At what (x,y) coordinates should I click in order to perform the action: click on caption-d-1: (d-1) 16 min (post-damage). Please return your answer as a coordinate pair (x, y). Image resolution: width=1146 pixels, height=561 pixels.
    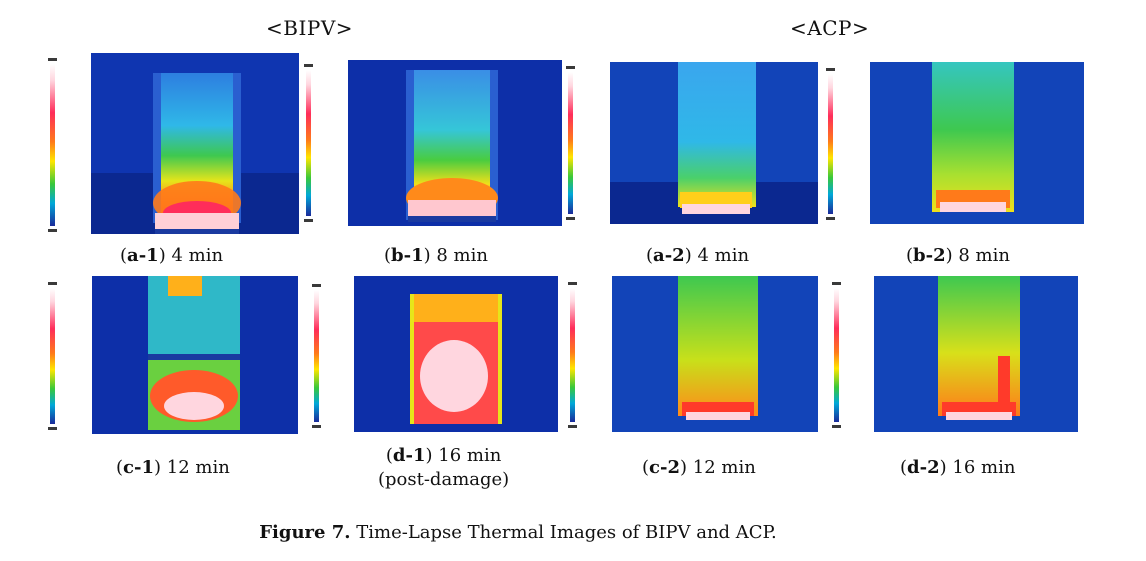
    Looking at the image, I should click on (444, 467).